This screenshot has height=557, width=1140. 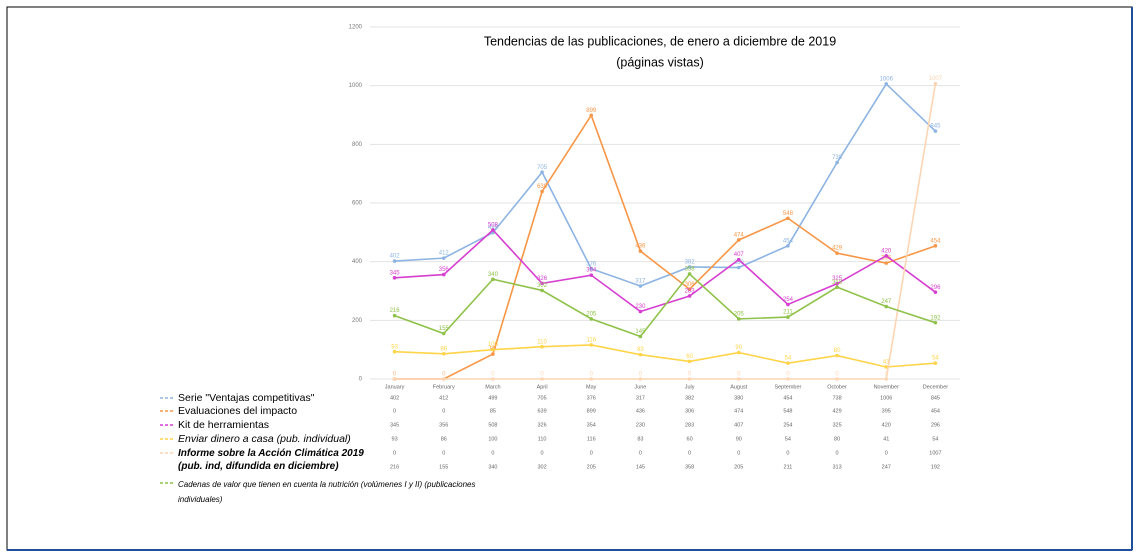 I want to click on table-cell: 738, so click(x=836, y=398).